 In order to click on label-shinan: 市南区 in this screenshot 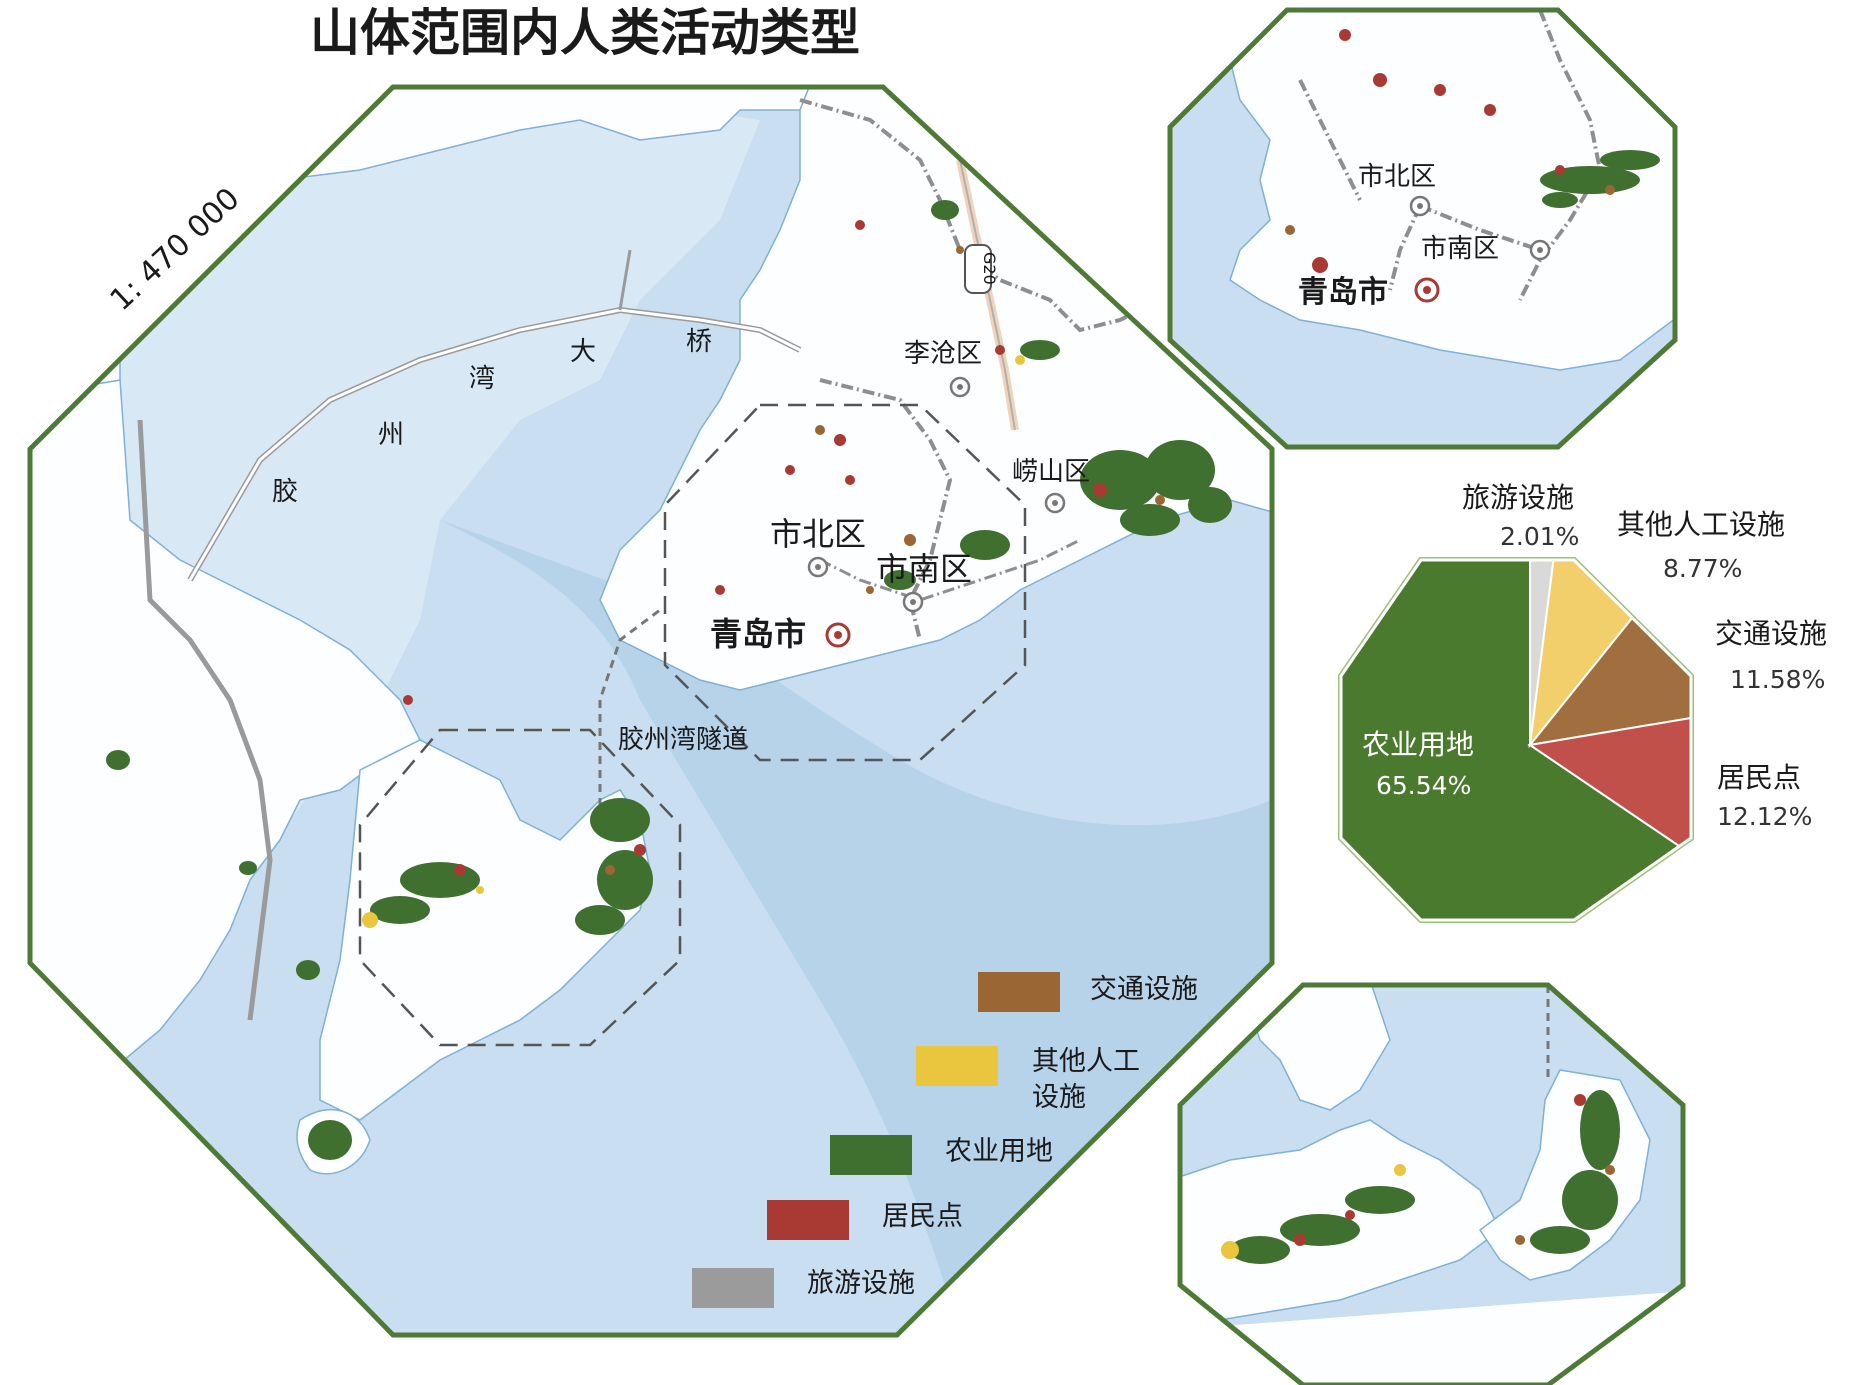, I will do `click(924, 569)`.